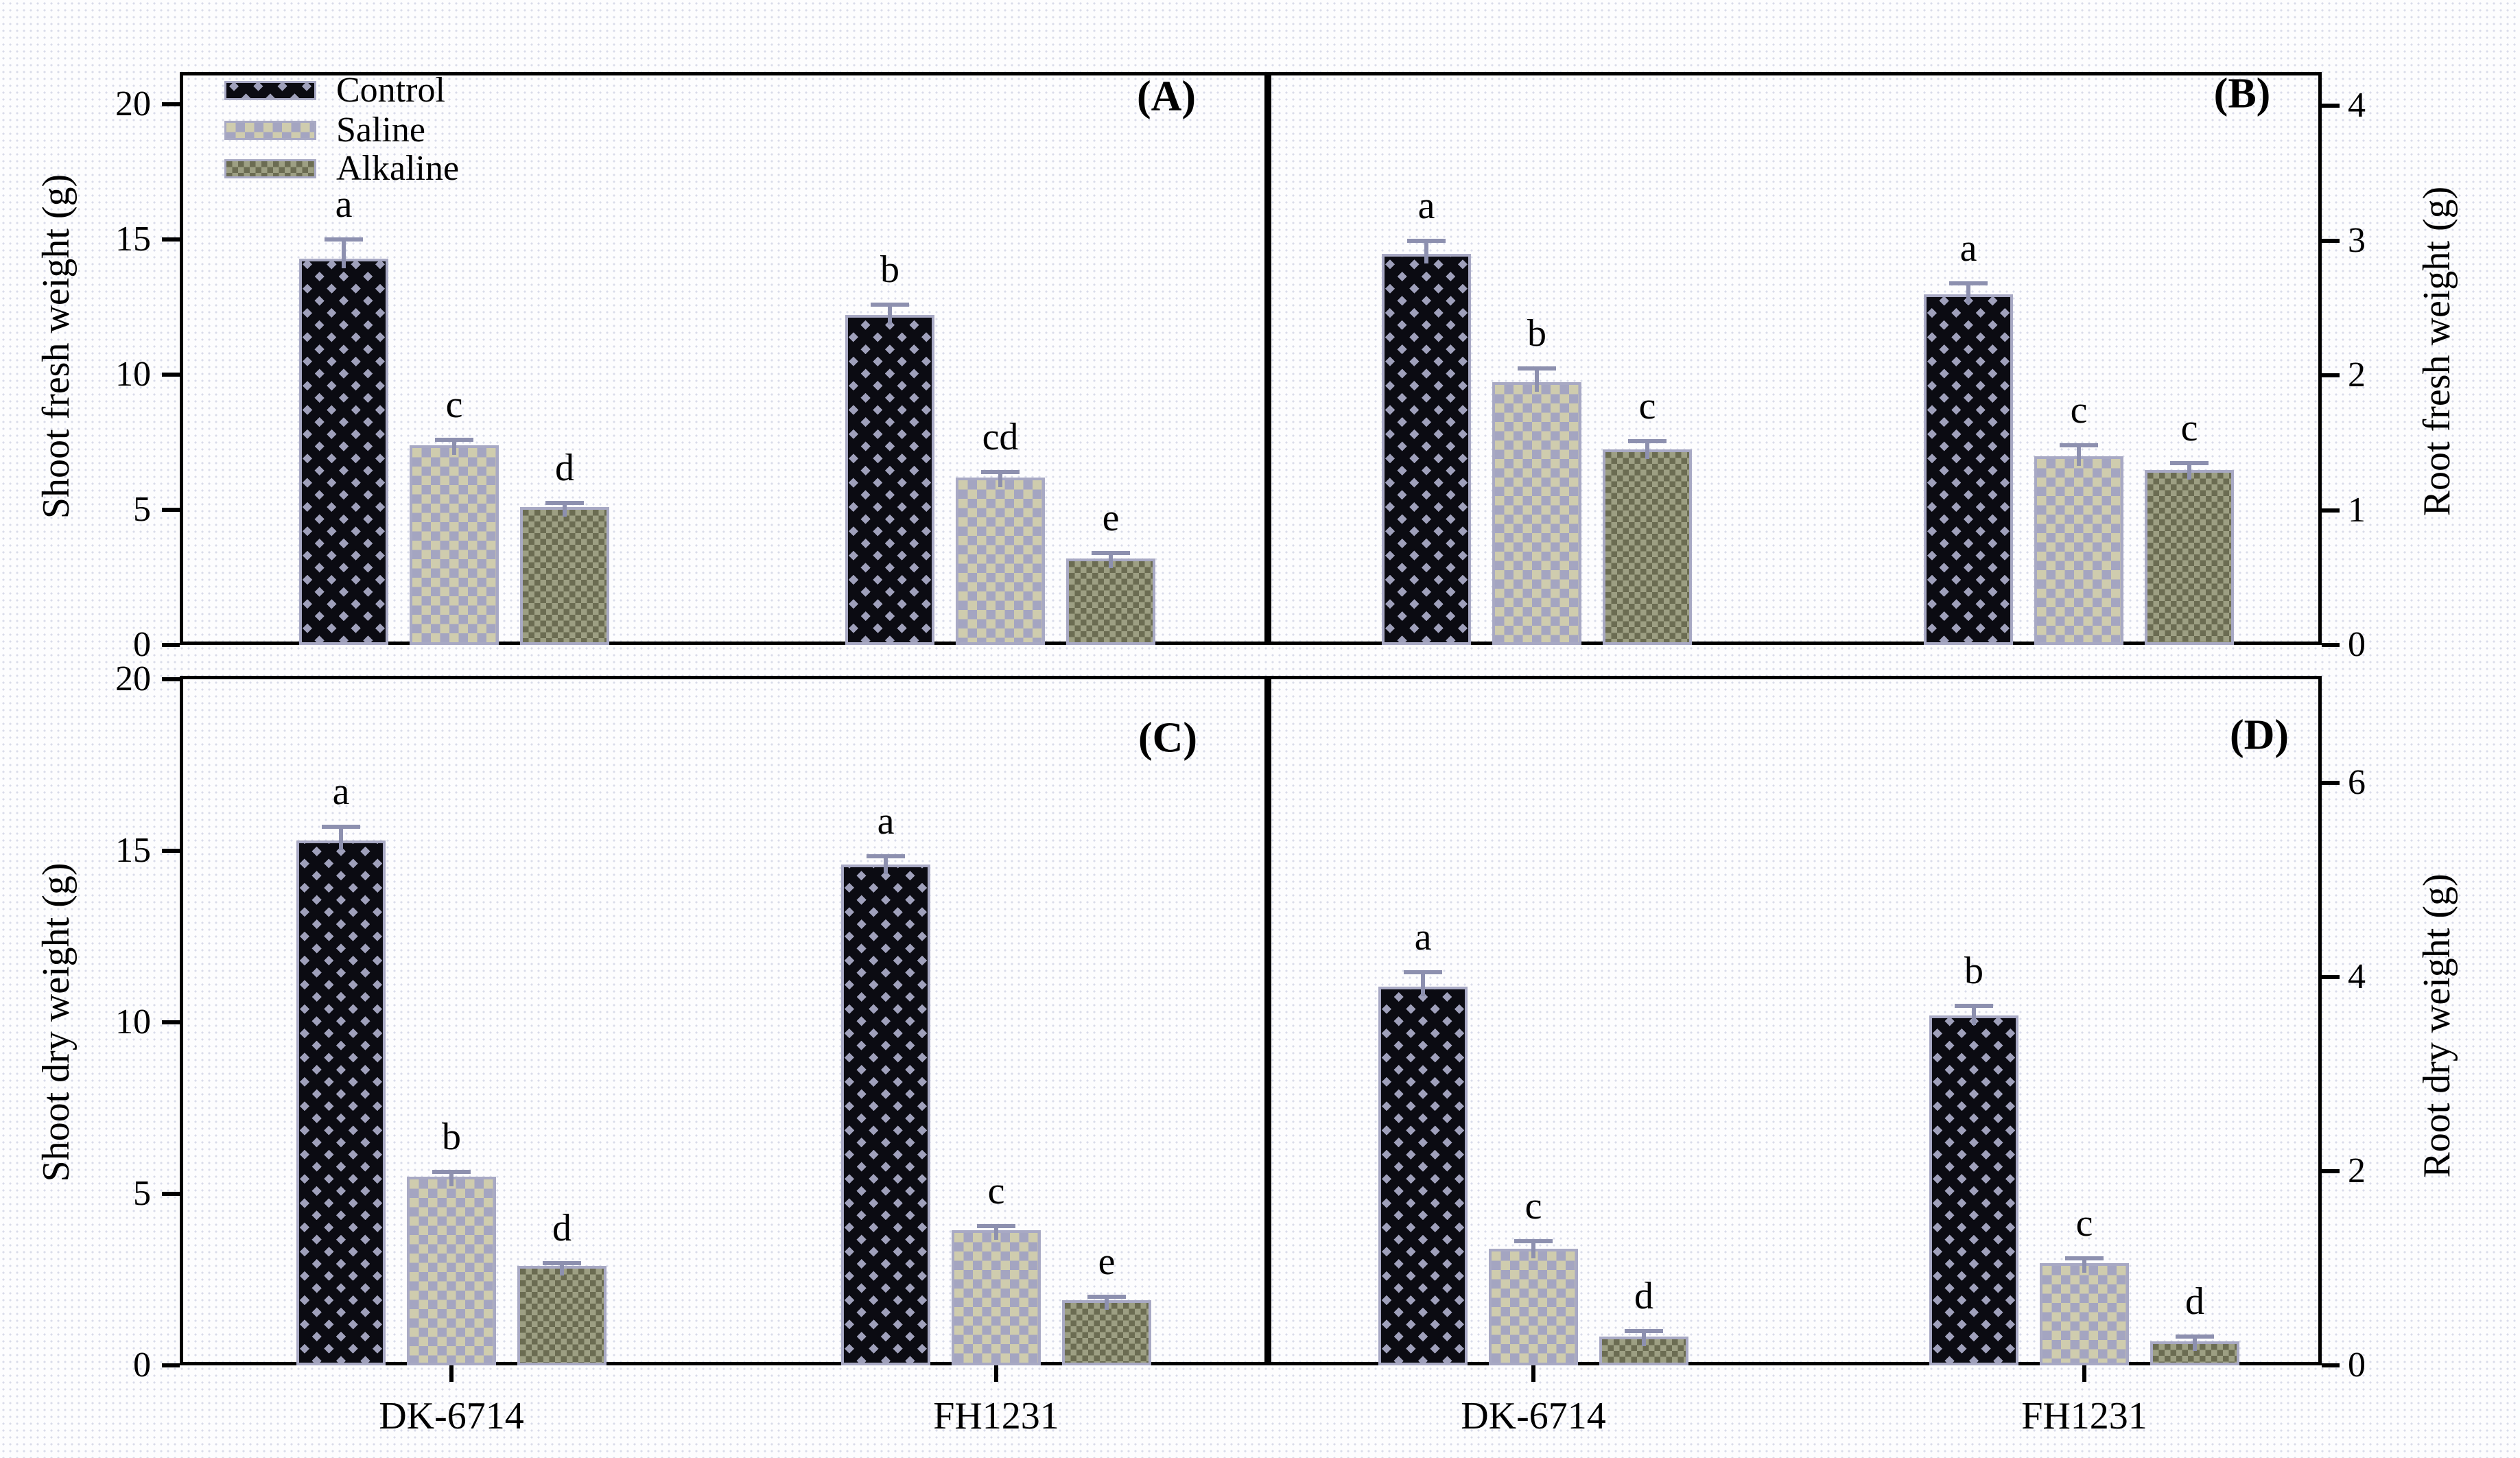 The height and width of the screenshot is (1458, 2520). Describe the element at coordinates (2242, 93) in the screenshot. I see `panel-label-B: (B)` at that location.